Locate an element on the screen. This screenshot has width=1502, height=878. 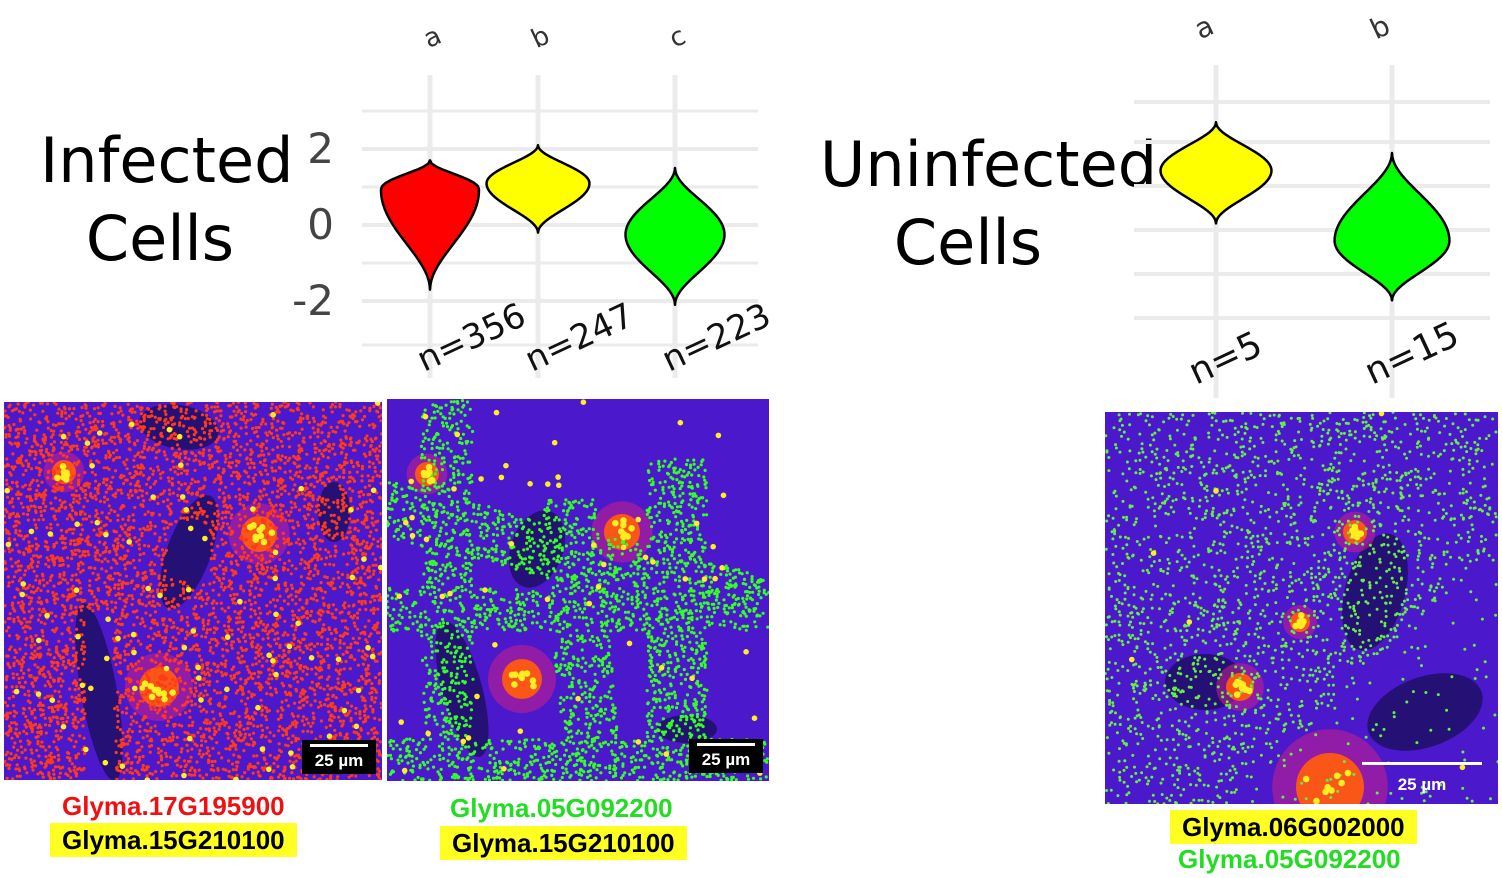
count-label: n=15 is located at coordinates (1411, 353).